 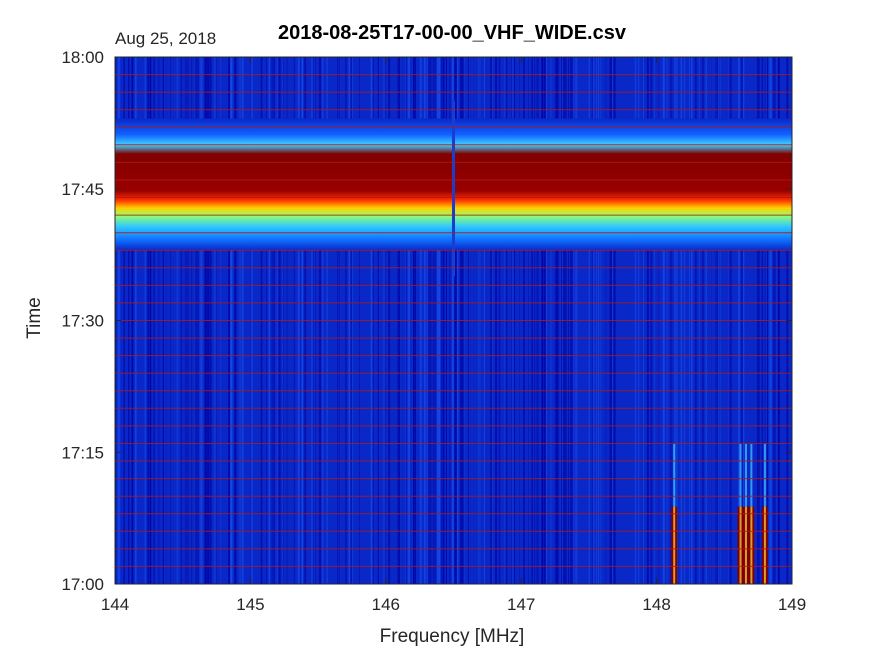 What do you see at coordinates (792, 604) in the screenshot?
I see `x-tick-label: 149` at bounding box center [792, 604].